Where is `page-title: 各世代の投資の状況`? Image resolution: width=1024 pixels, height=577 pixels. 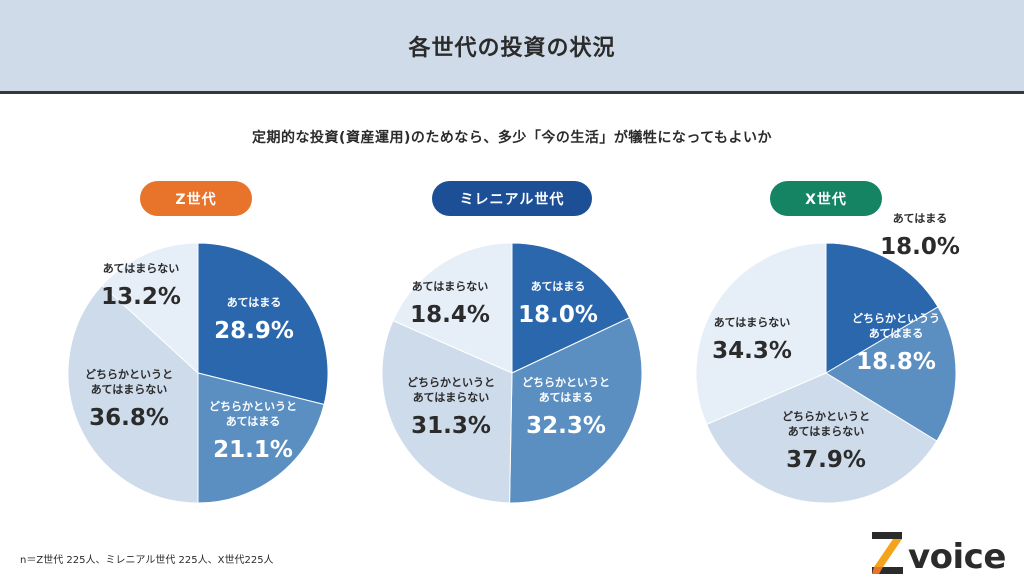 page-title: 各世代の投資の状況 is located at coordinates (512, 48).